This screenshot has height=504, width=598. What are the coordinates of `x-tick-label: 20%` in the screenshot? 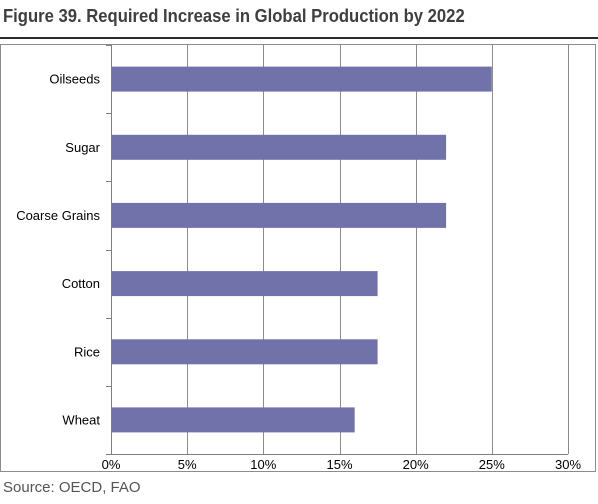 It's located at (416, 464).